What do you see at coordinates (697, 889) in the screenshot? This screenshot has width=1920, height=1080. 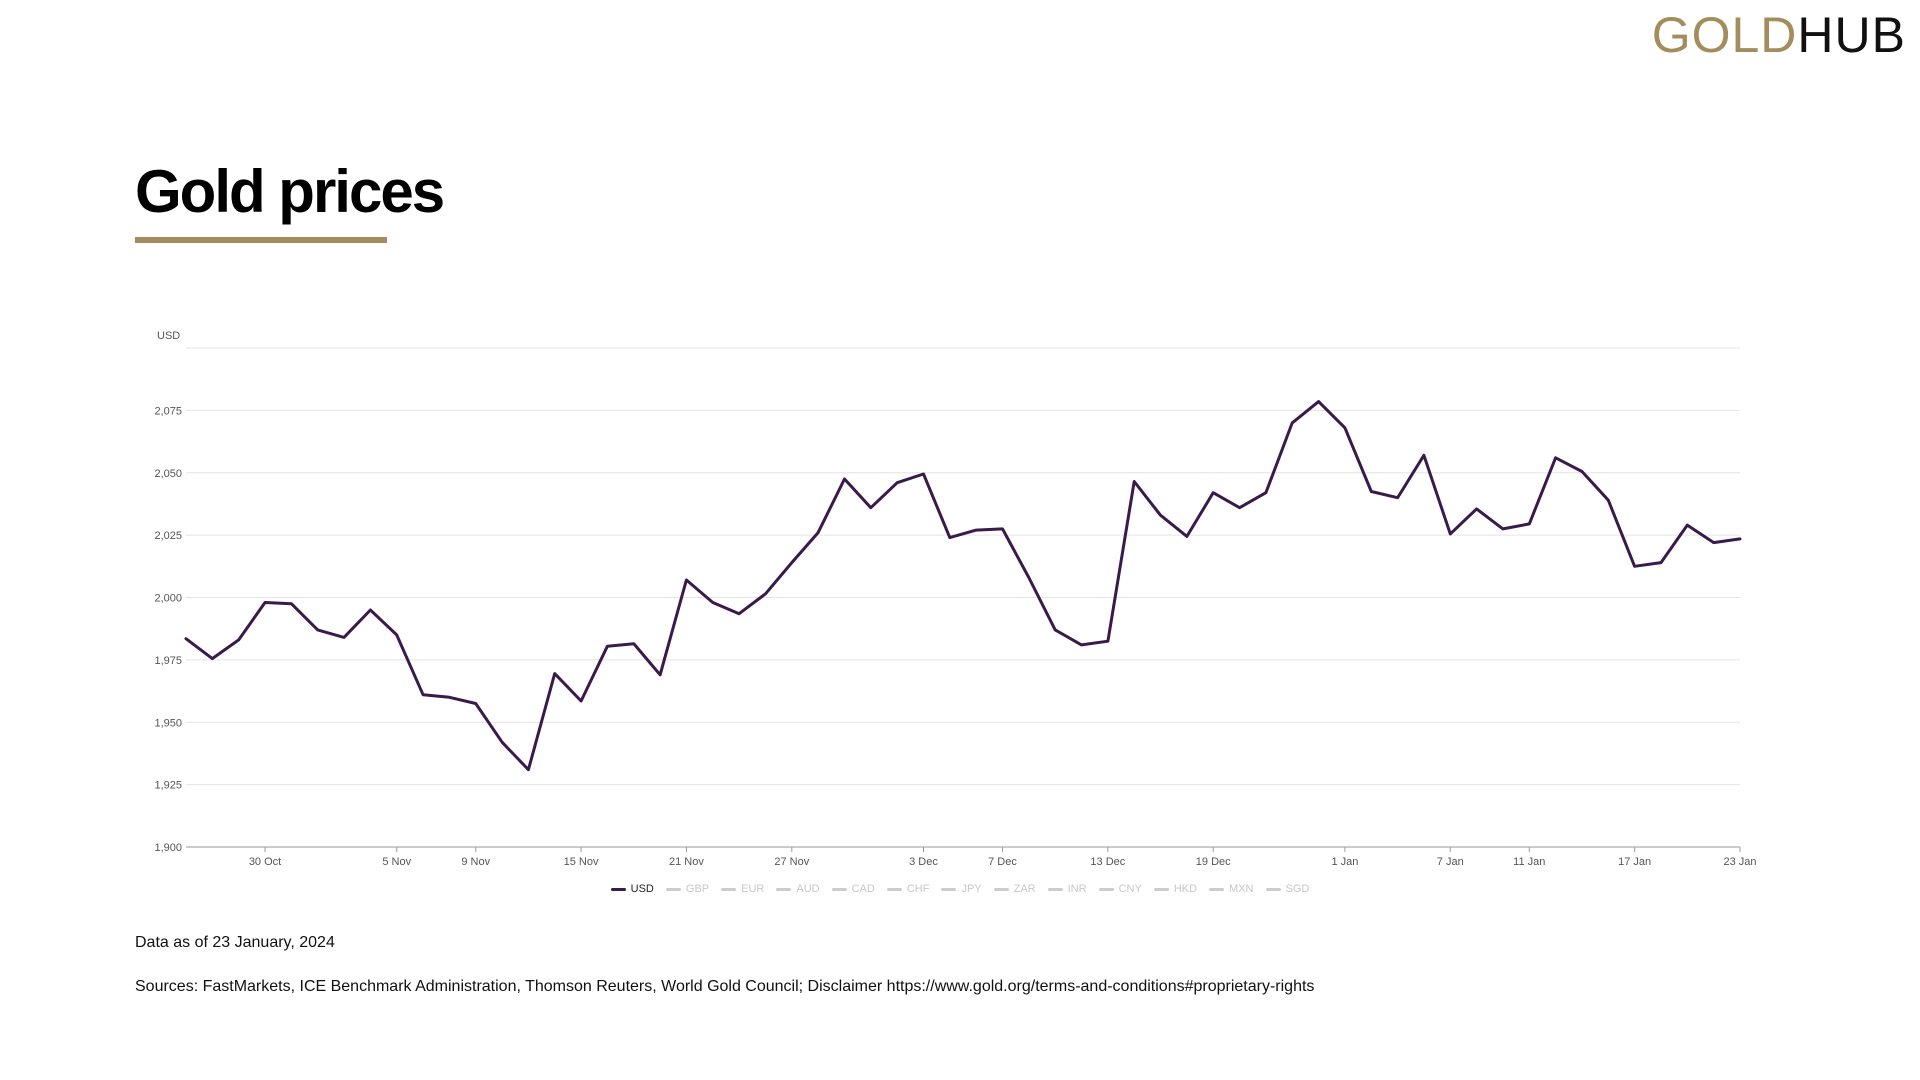 I see `legend-label: GBP` at bounding box center [697, 889].